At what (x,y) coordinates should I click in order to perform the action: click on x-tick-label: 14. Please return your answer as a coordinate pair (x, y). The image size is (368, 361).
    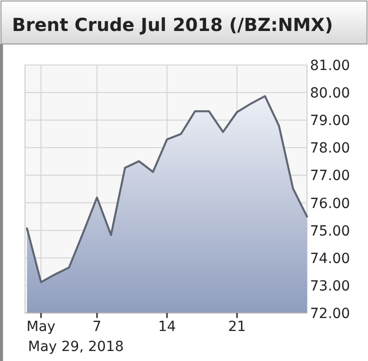
    Looking at the image, I should click on (167, 327).